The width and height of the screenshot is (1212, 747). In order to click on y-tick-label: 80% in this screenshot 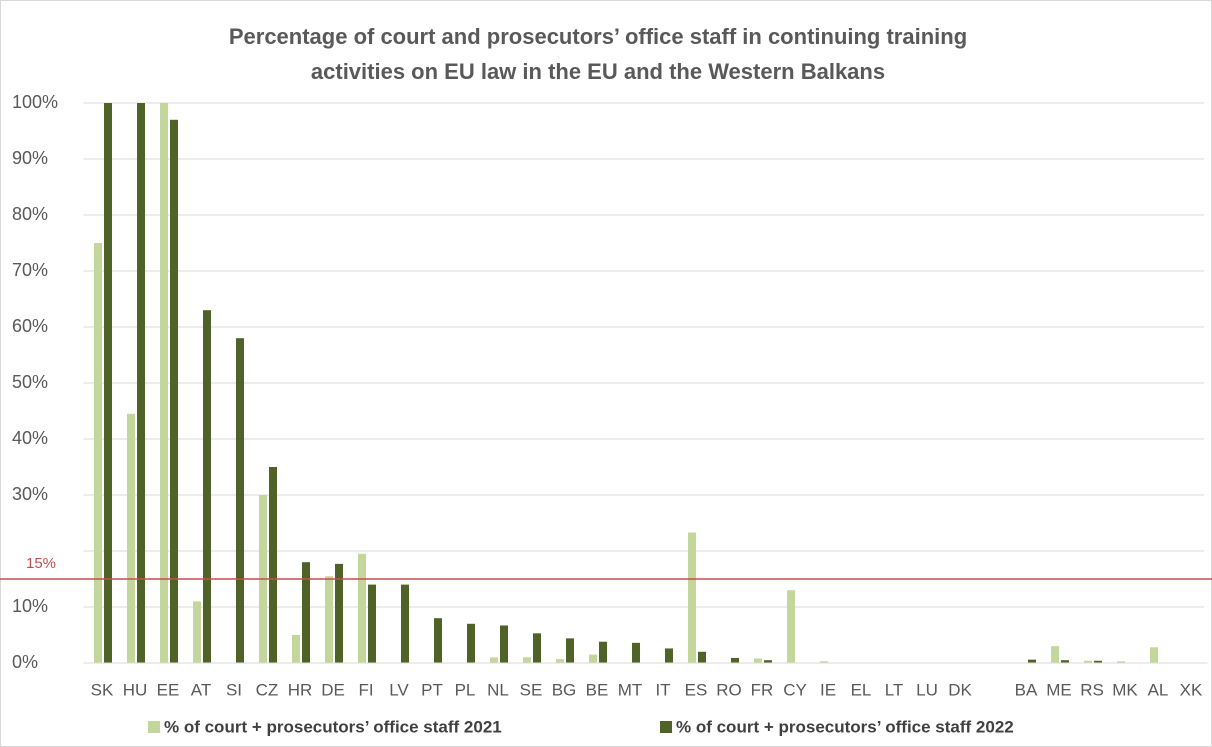, I will do `click(30, 214)`.